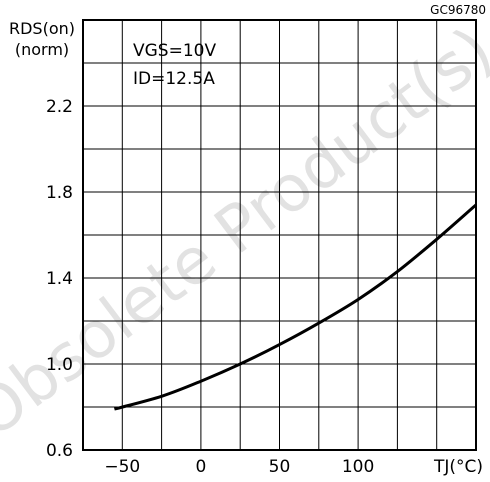 This screenshot has width=490, height=482. I want to click on x-tick-label: 100, so click(358, 467).